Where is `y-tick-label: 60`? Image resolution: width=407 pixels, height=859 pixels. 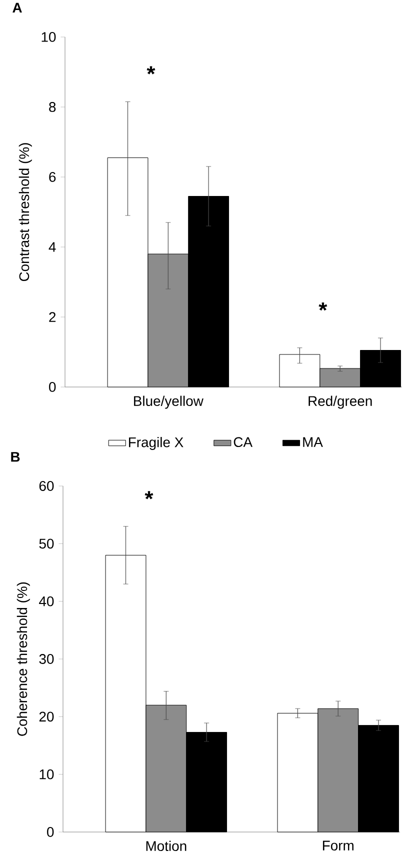
y-tick-label: 60 is located at coordinates (46, 486).